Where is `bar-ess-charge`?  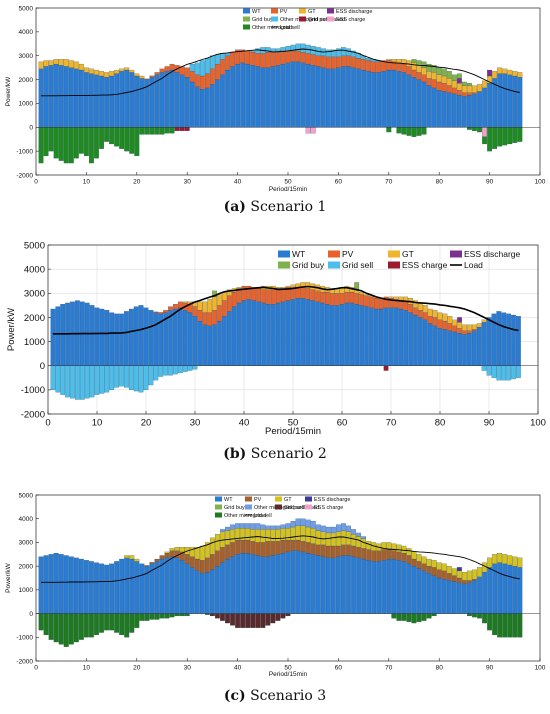 bar-ess-charge is located at coordinates (308, 130).